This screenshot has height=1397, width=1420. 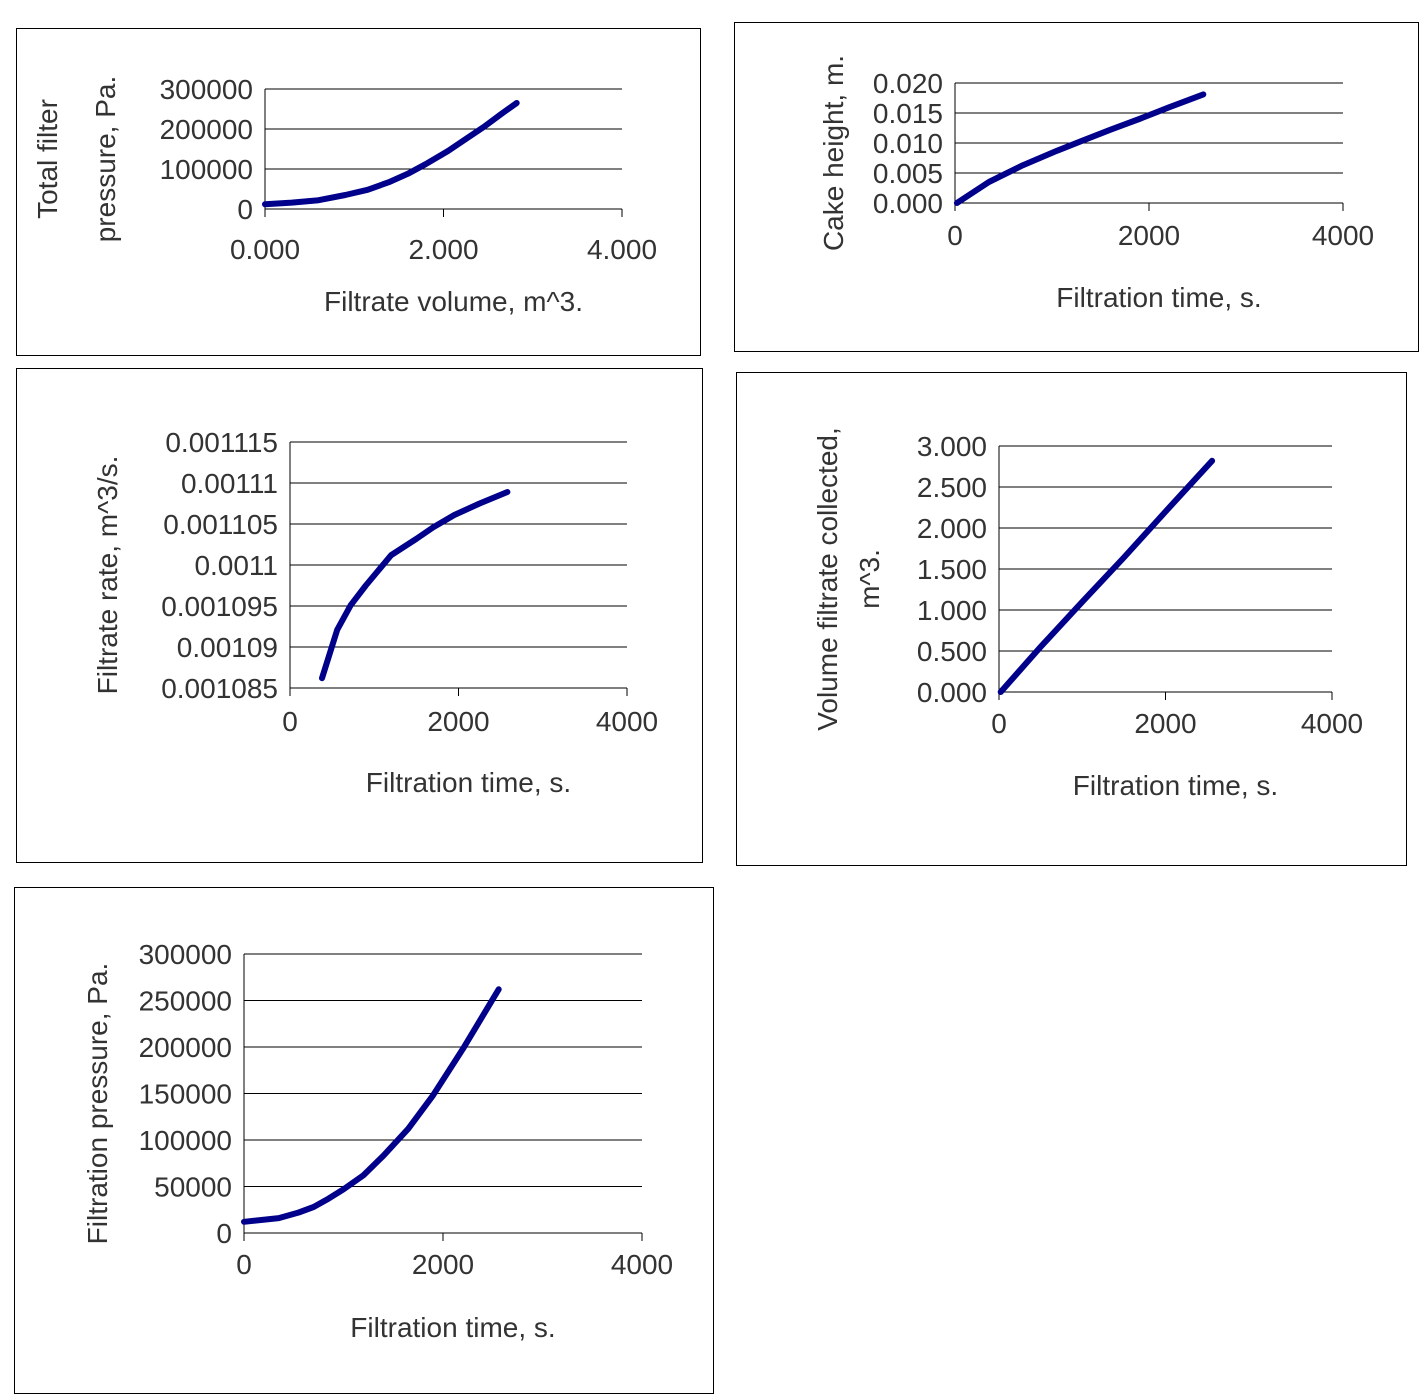 I want to click on y-axis-title: m^3., so click(x=869, y=579).